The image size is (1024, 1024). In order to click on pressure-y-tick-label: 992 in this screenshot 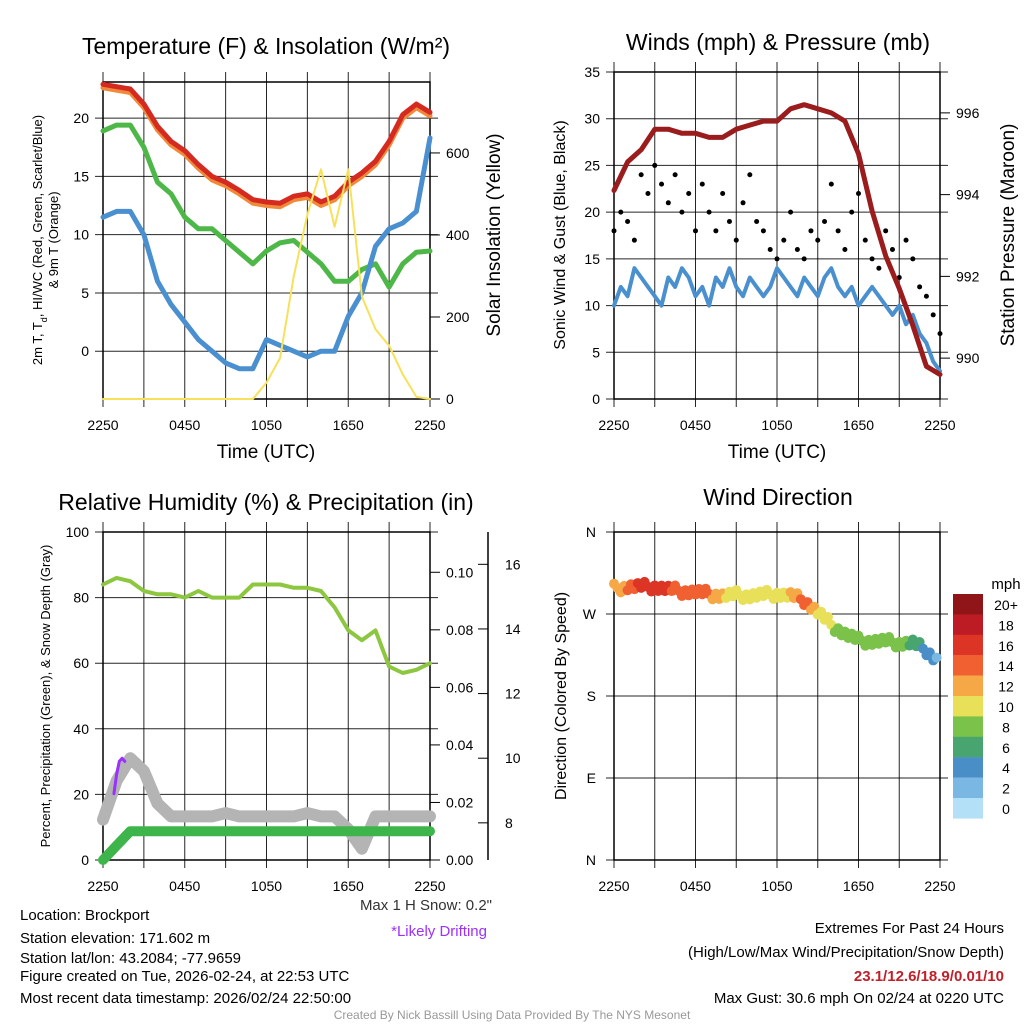, I will do `click(968, 276)`.